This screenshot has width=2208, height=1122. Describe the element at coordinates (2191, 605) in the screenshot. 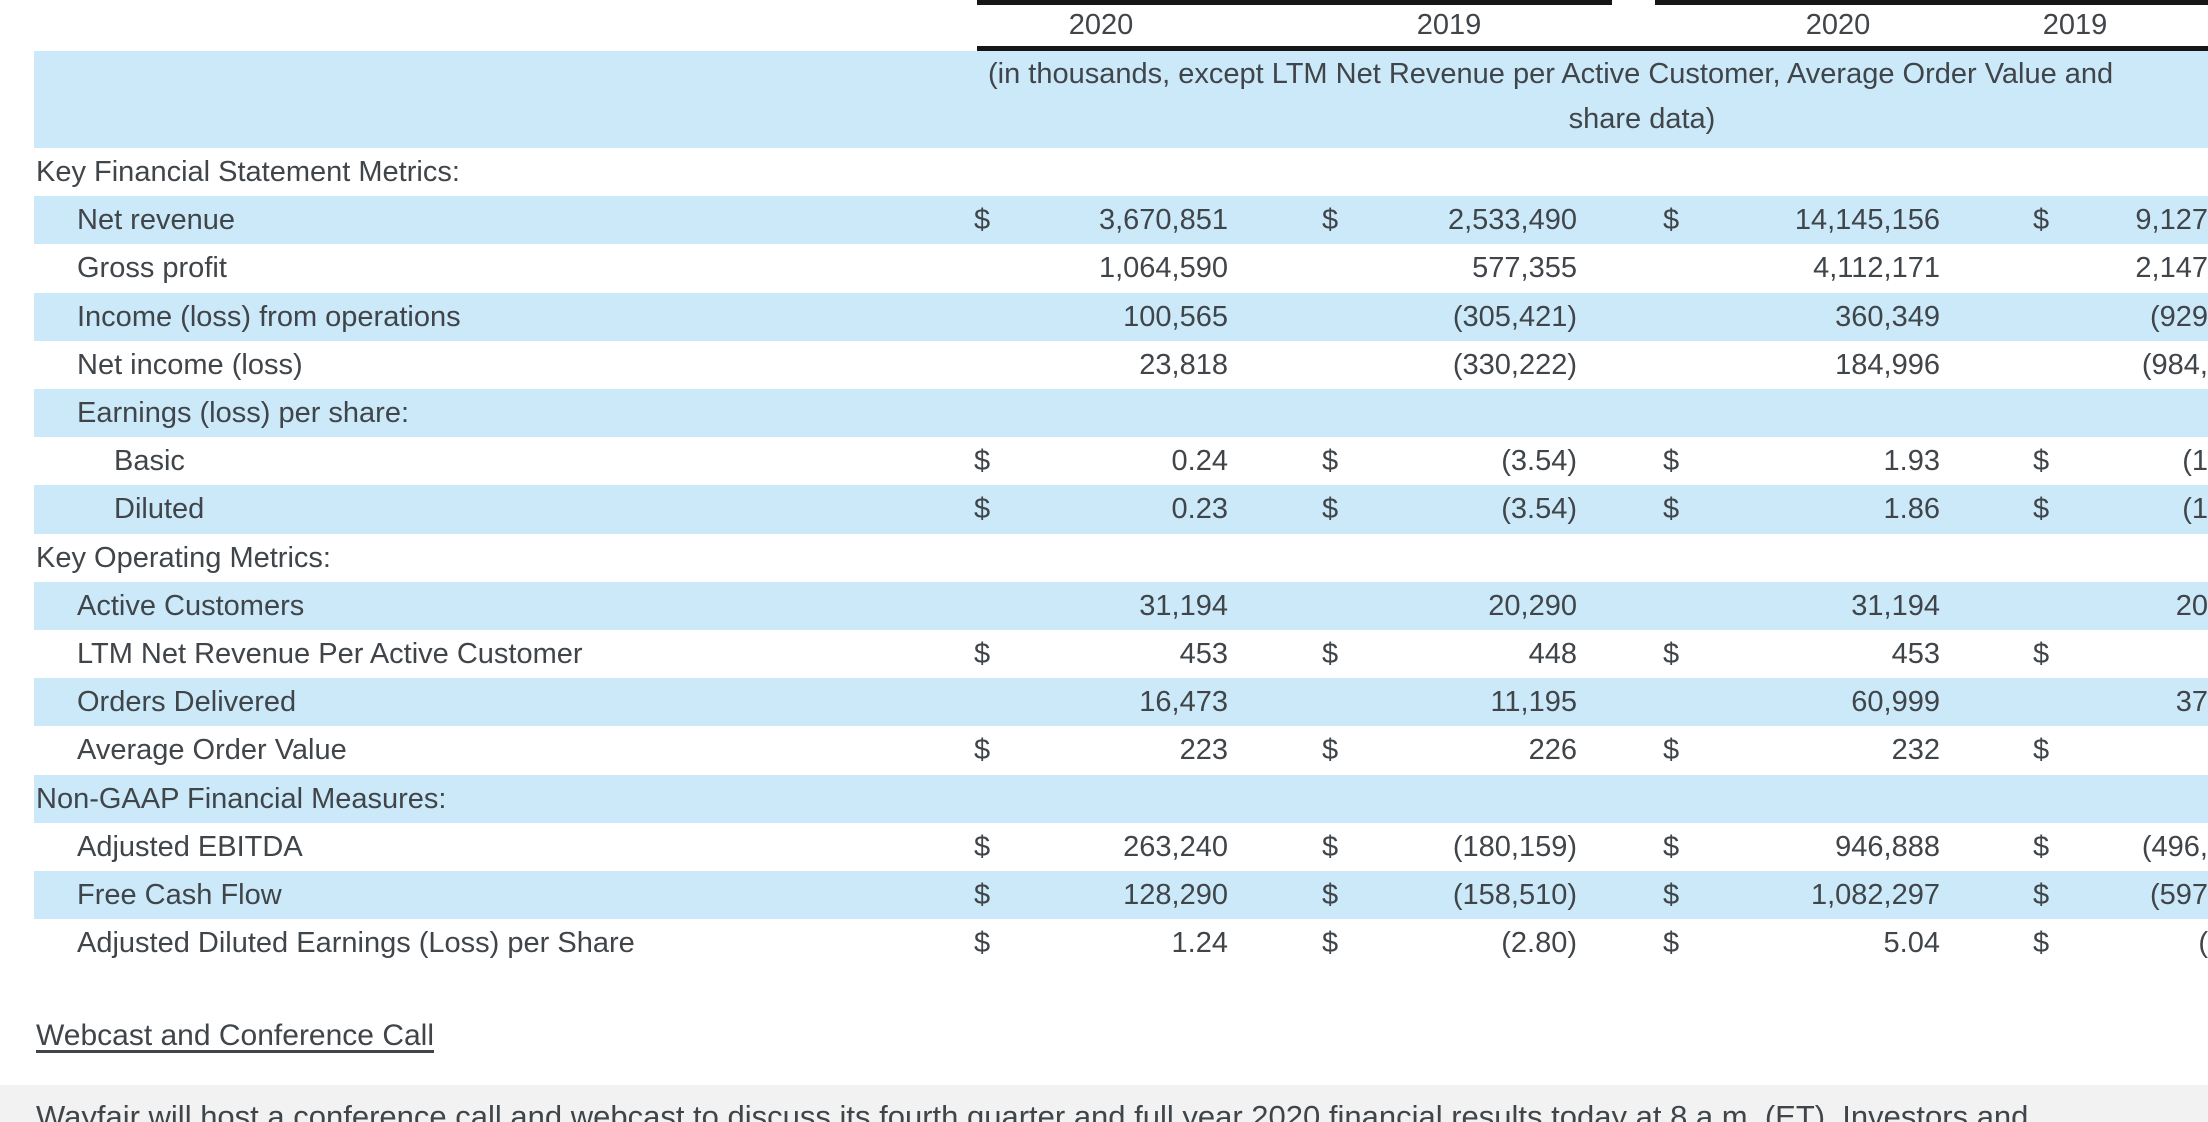

I see `cell-value: 20` at that location.